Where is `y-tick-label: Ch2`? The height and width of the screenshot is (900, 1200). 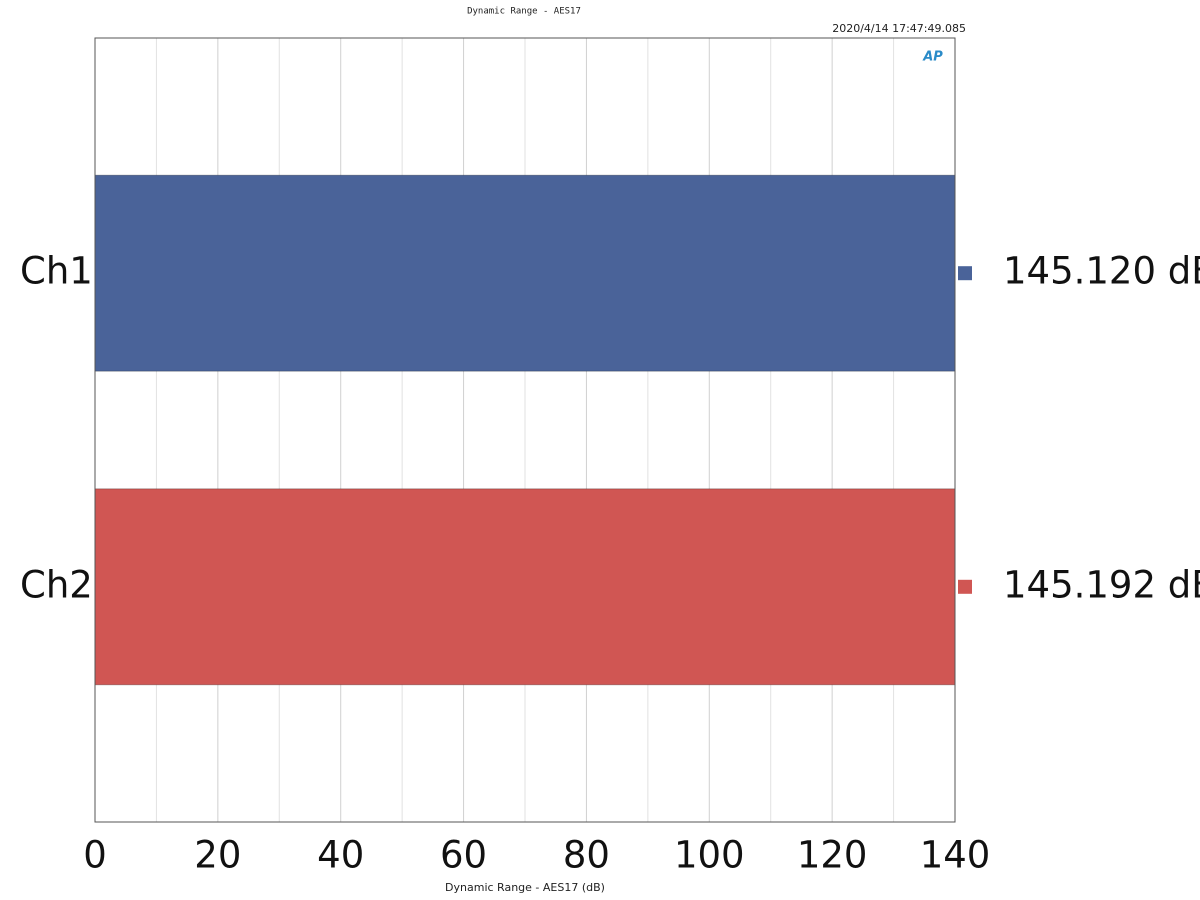 y-tick-label: Ch2 is located at coordinates (56, 584).